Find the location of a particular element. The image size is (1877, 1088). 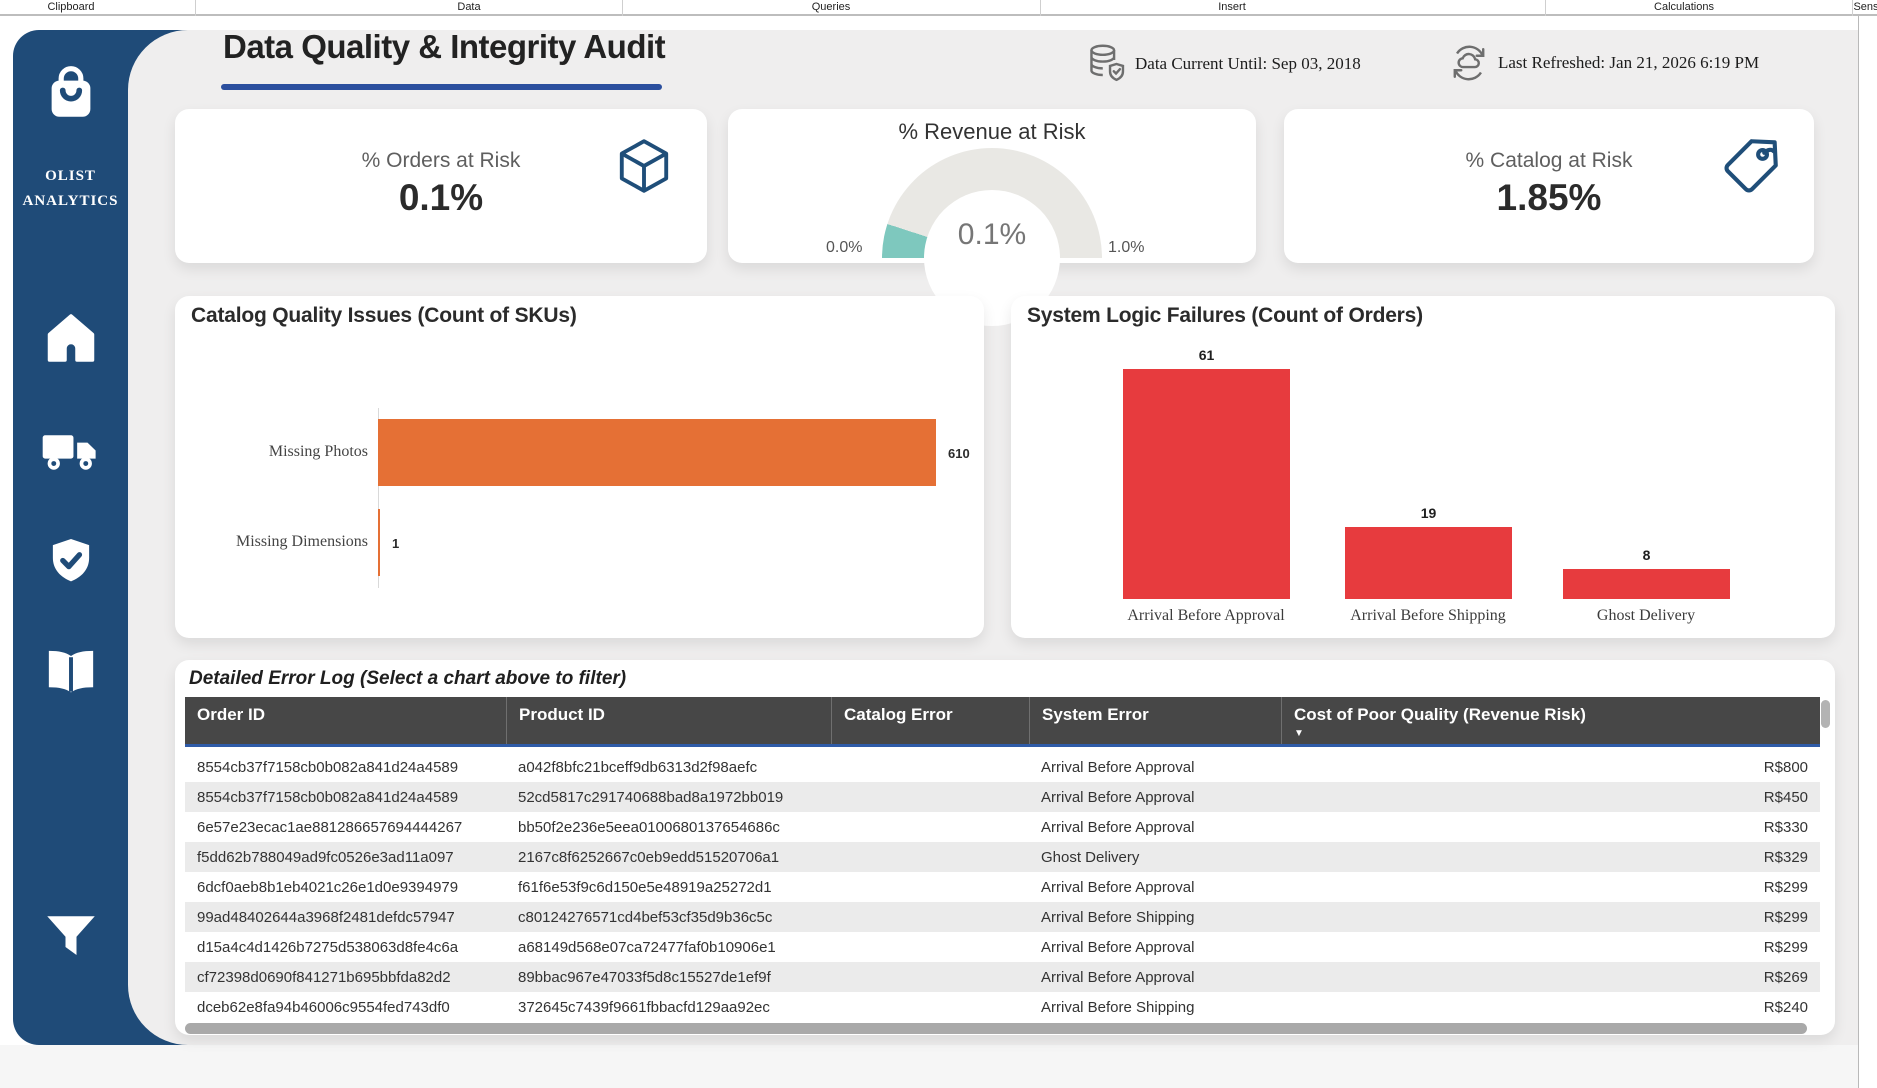

kpi-catalog-label: % Catalog at Risk is located at coordinates (1549, 160).